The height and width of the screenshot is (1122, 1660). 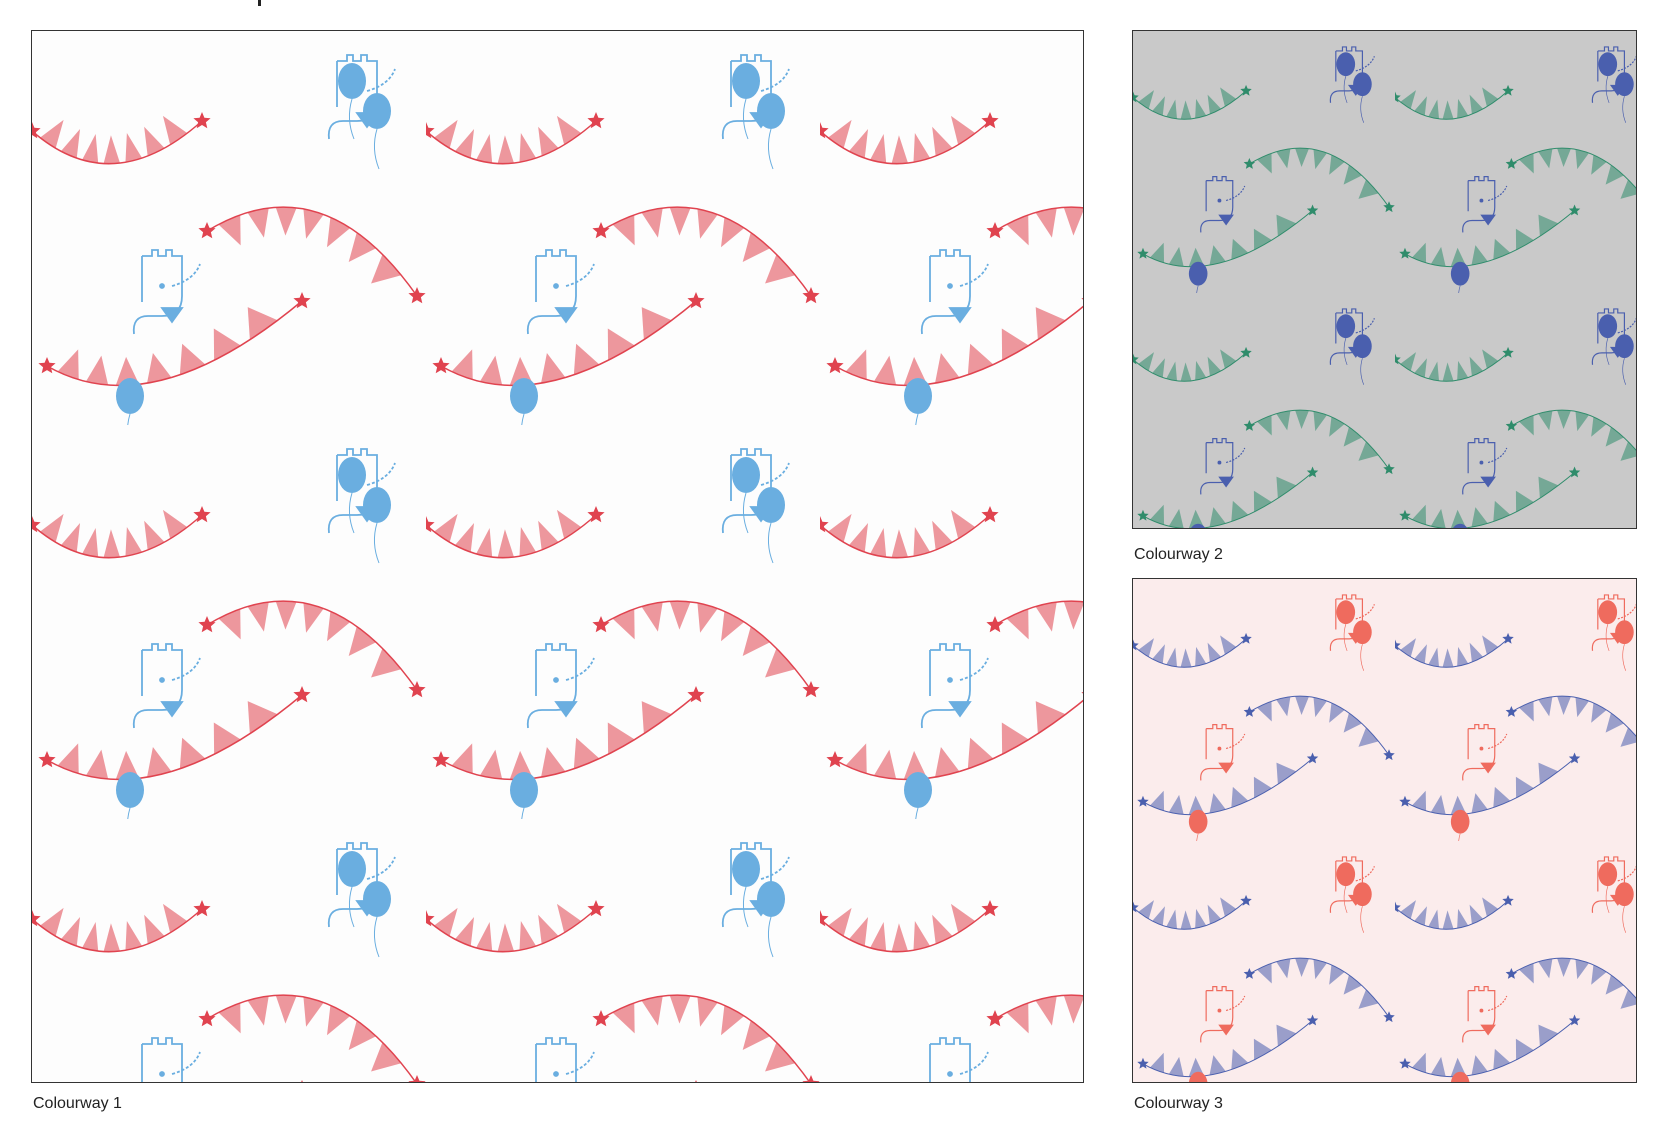 I want to click on colourway-1-label: Colourway 1, so click(x=77, y=1103).